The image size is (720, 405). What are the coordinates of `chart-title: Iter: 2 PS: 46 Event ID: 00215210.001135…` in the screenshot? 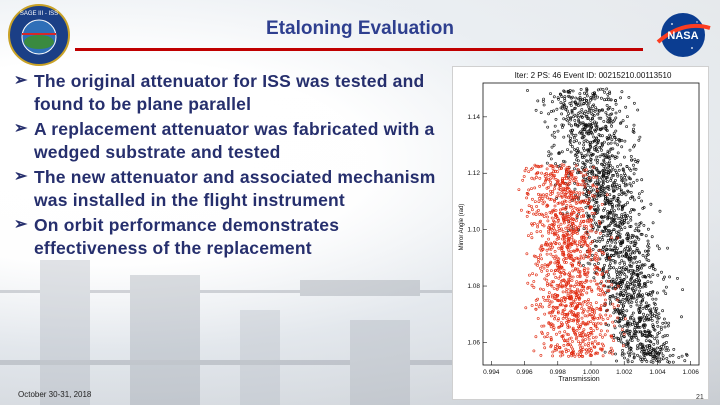 It's located at (593, 75).